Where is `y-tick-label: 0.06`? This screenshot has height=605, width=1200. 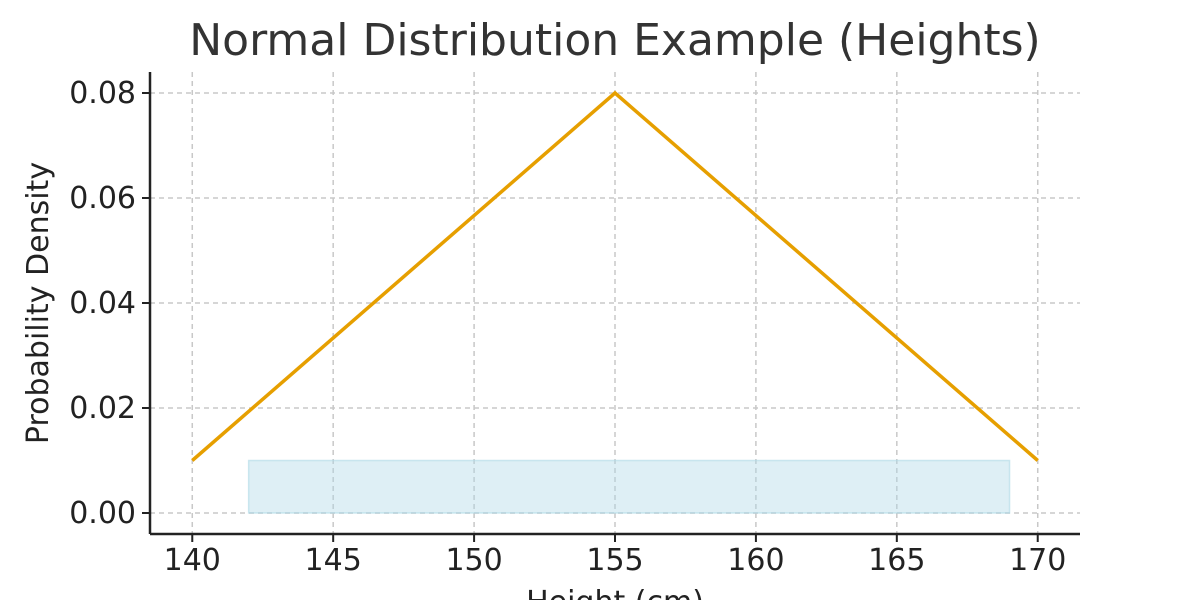 y-tick-label: 0.06 is located at coordinates (102, 198).